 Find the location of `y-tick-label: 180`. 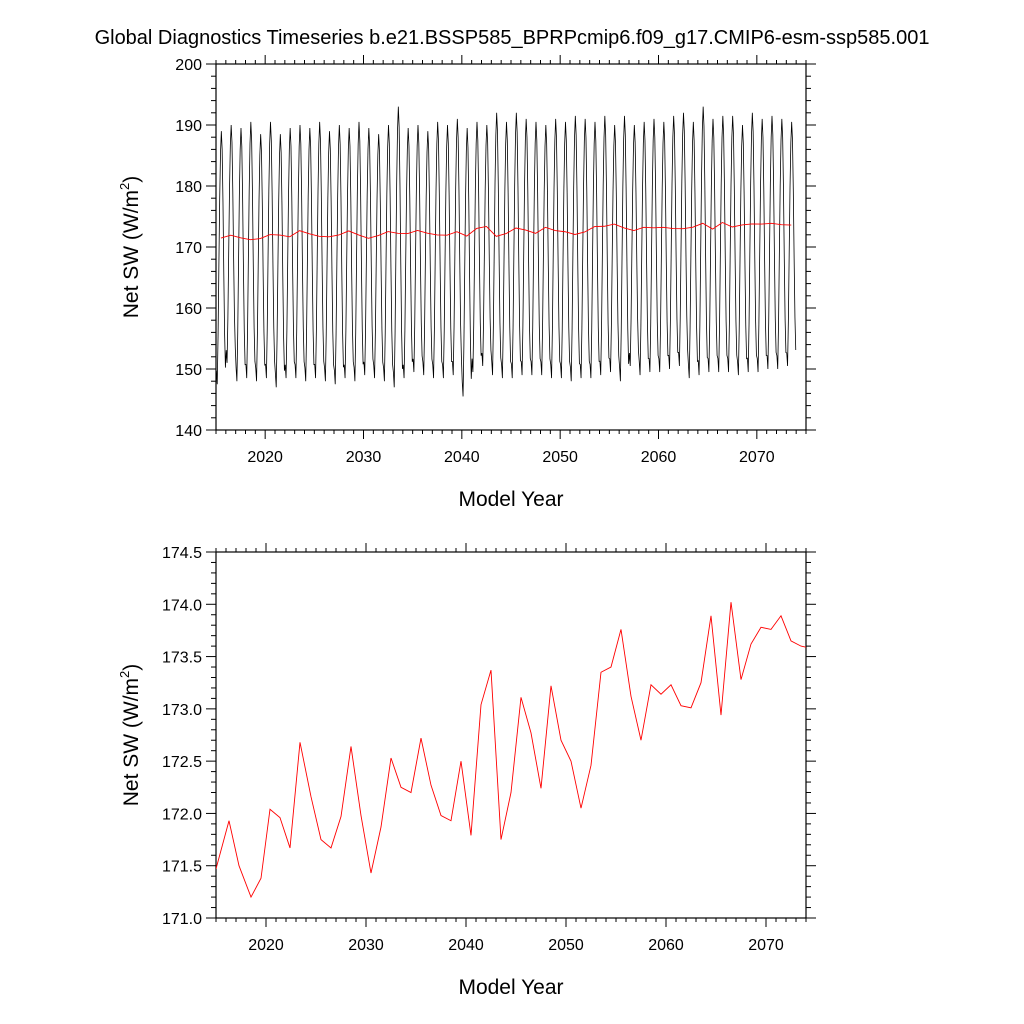

y-tick-label: 180 is located at coordinates (188, 187).